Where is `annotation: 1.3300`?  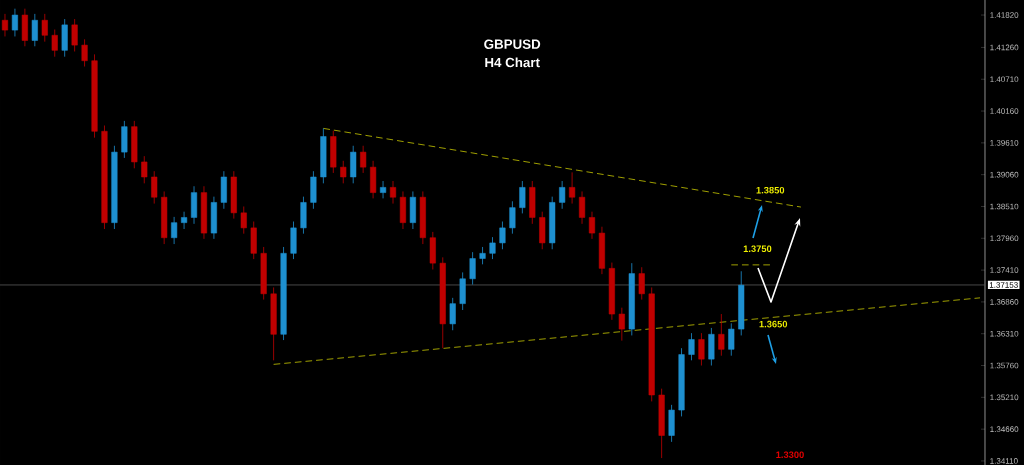
annotation: 1.3300 is located at coordinates (790, 455).